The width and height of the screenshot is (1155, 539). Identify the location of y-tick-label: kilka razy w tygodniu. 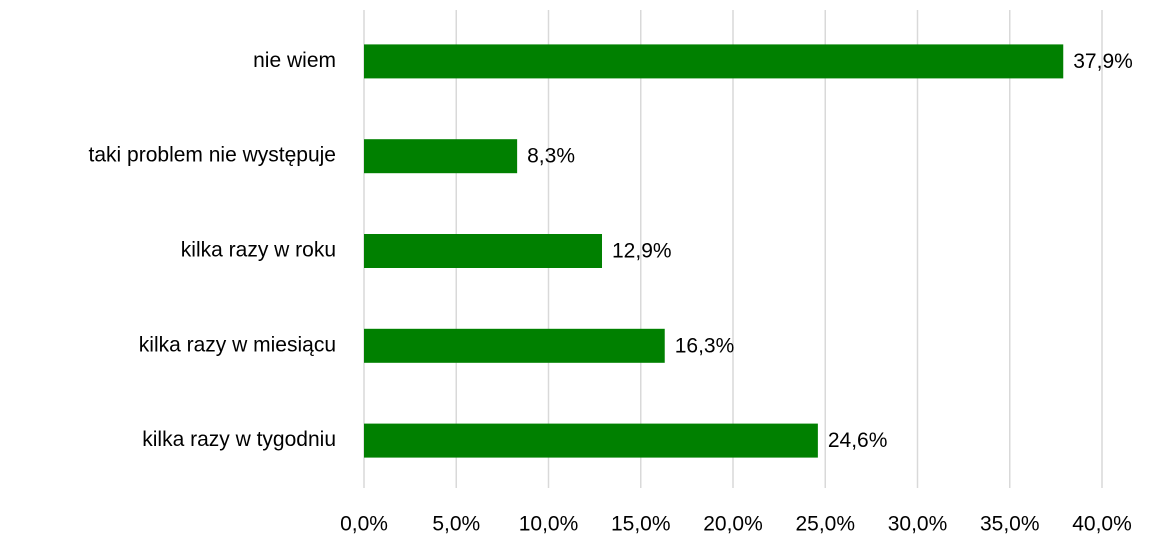
(239, 439).